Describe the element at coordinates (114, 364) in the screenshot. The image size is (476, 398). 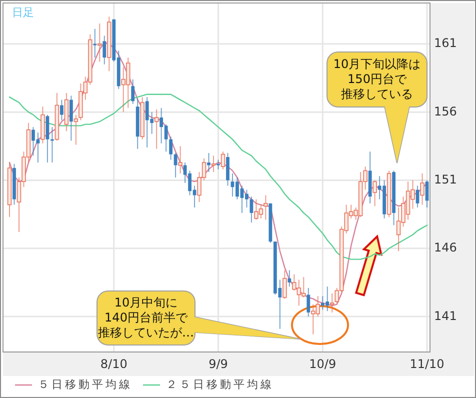
I see `x-tick-label: 8/10` at that location.